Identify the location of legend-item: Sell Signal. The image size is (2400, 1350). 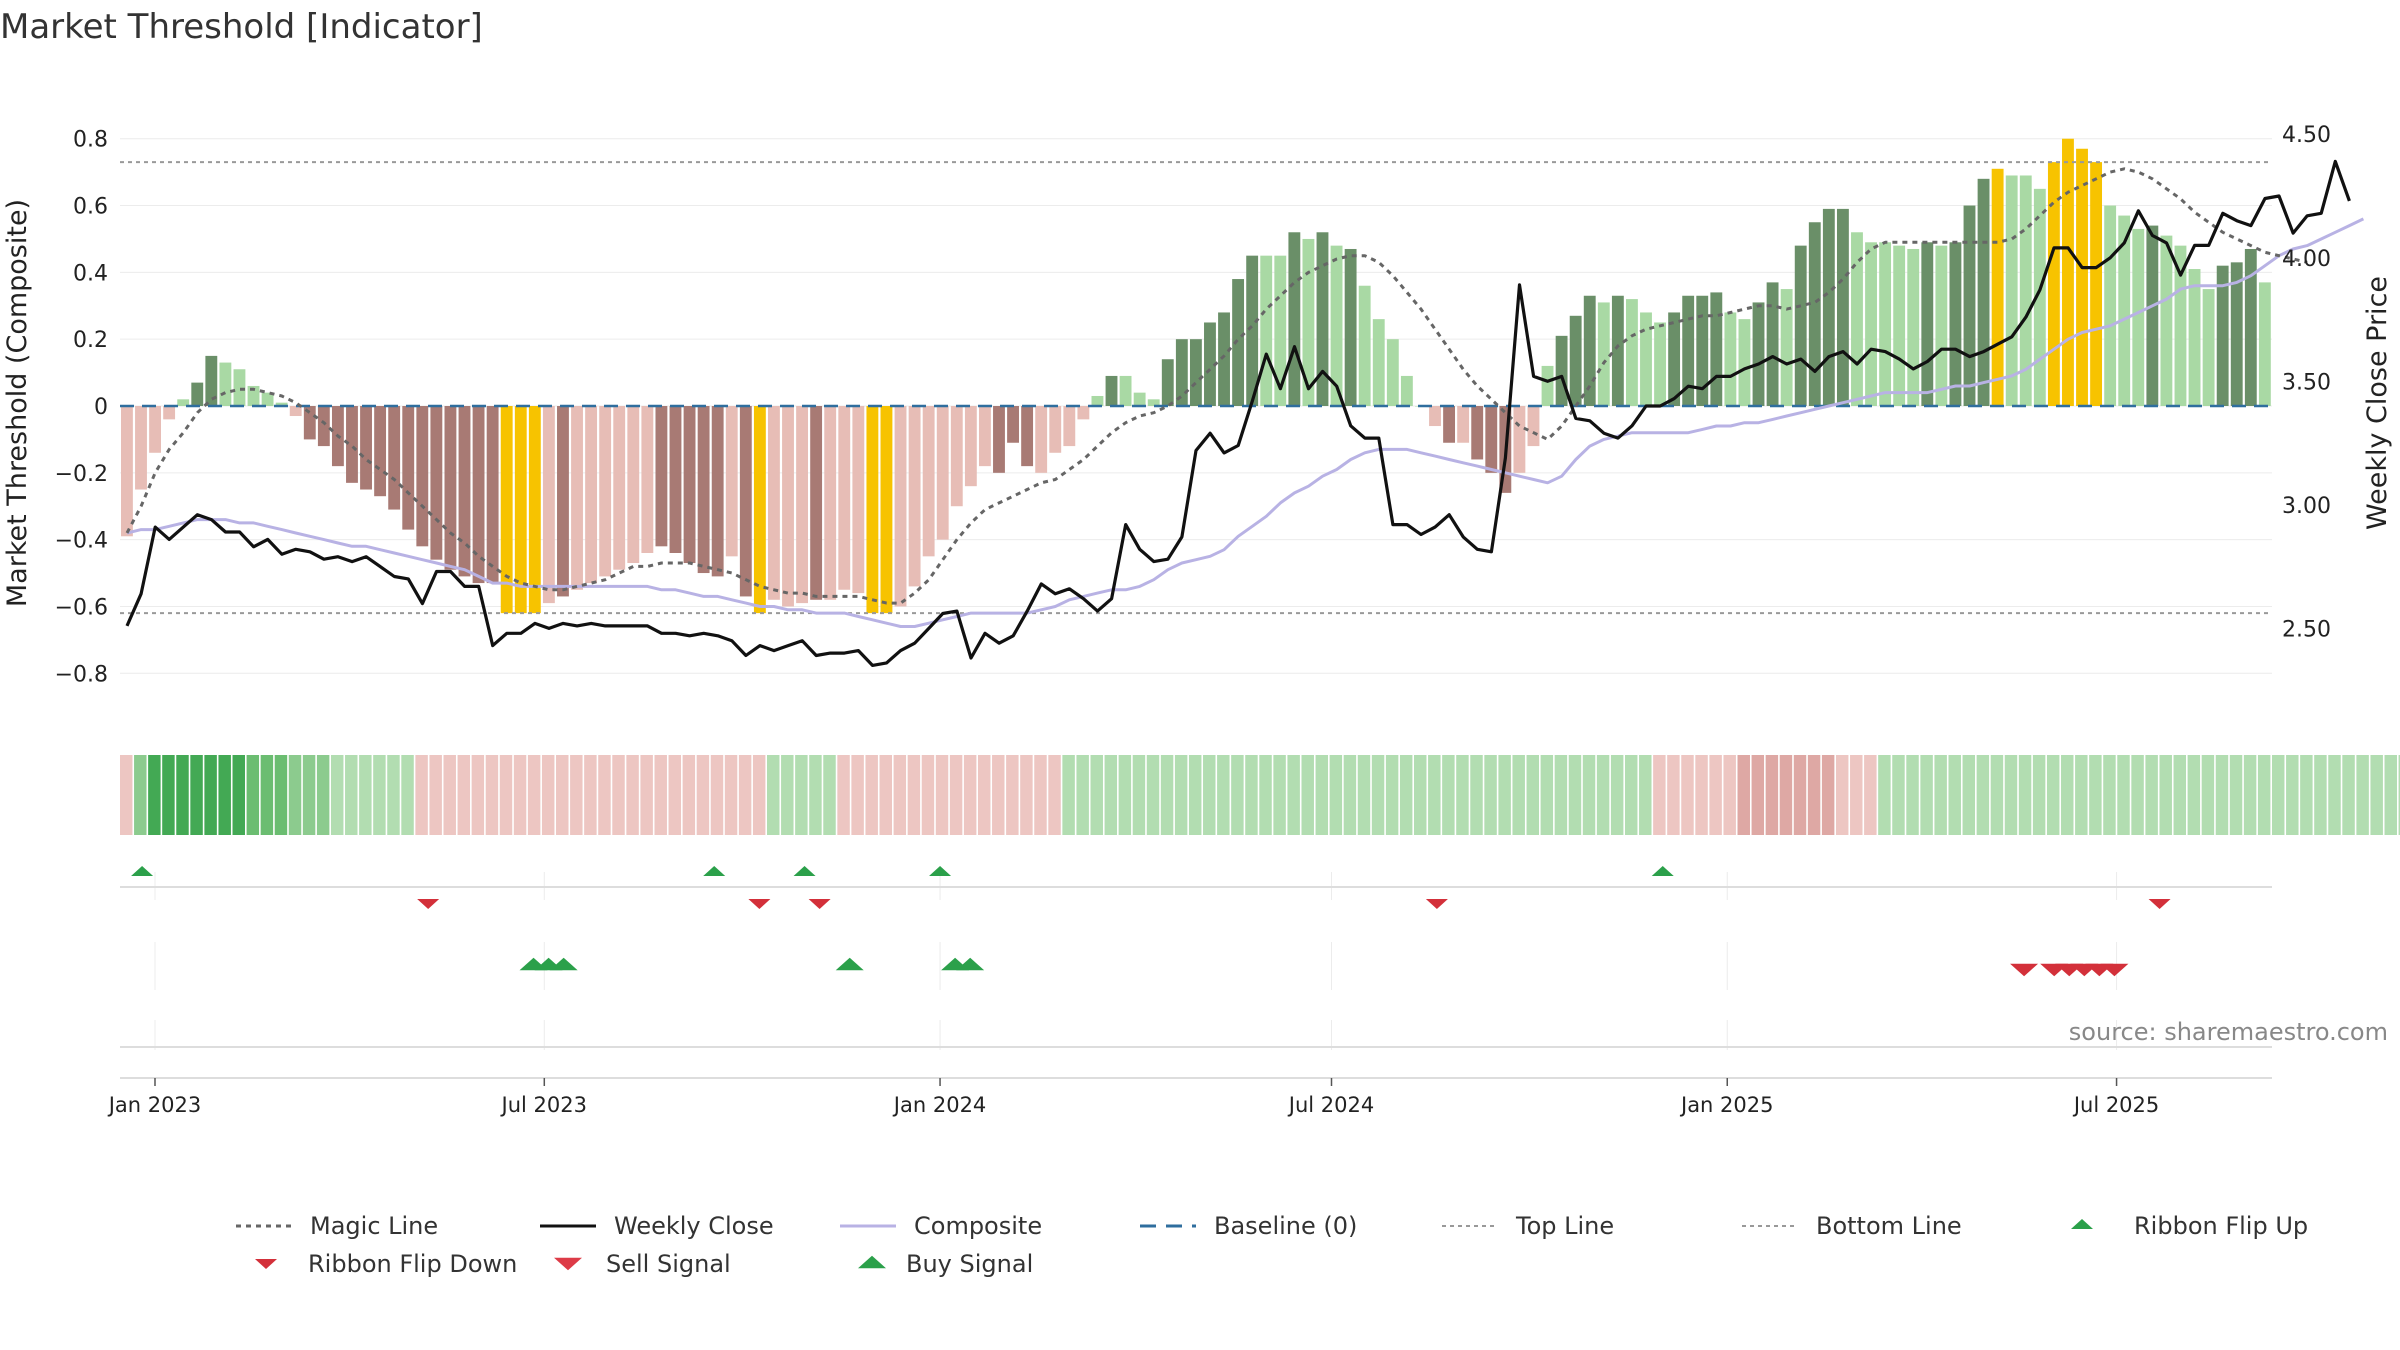
(642, 1264).